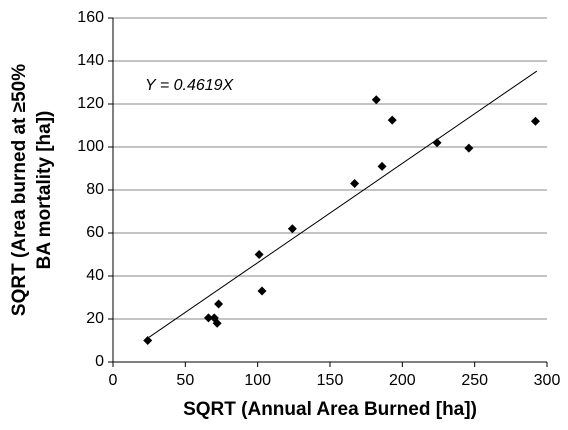 This screenshot has height=430, width=568. I want to click on x-tick-label: 300, so click(547, 380).